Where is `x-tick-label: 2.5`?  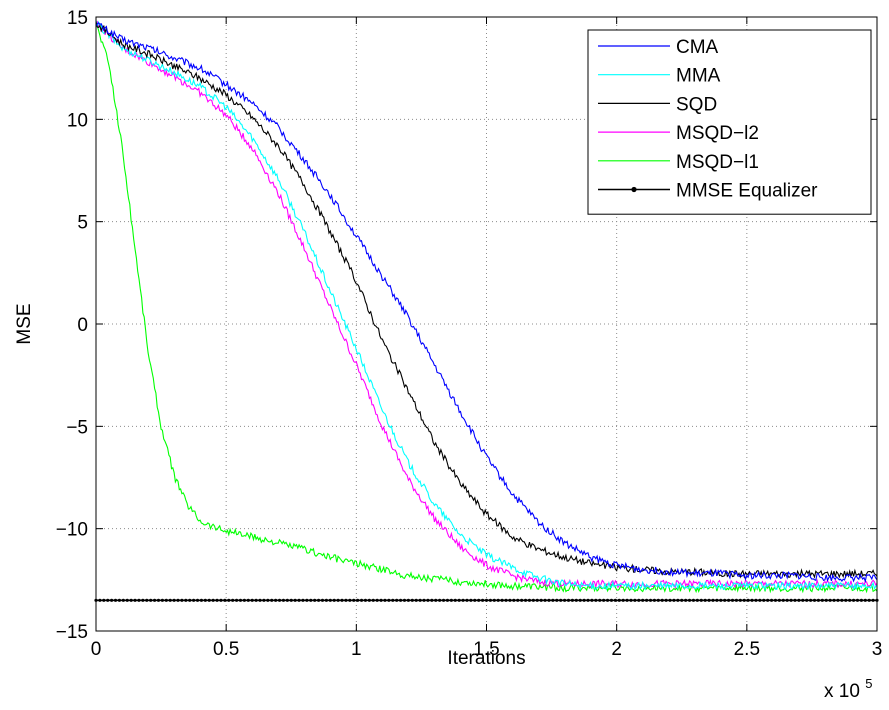
x-tick-label: 2.5 is located at coordinates (747, 649).